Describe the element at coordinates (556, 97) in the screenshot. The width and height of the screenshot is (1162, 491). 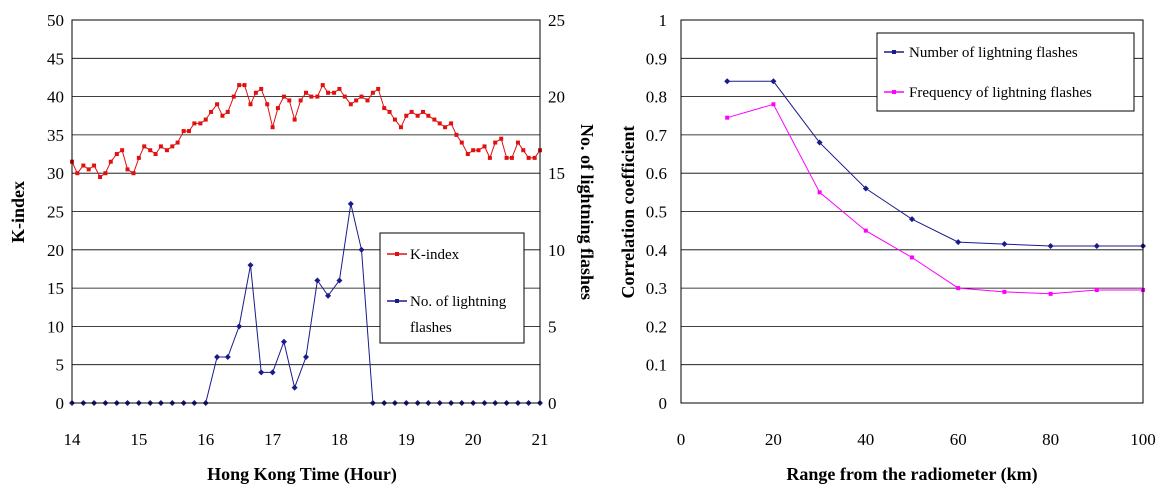
I see `left-y2-tick-label: 20` at that location.